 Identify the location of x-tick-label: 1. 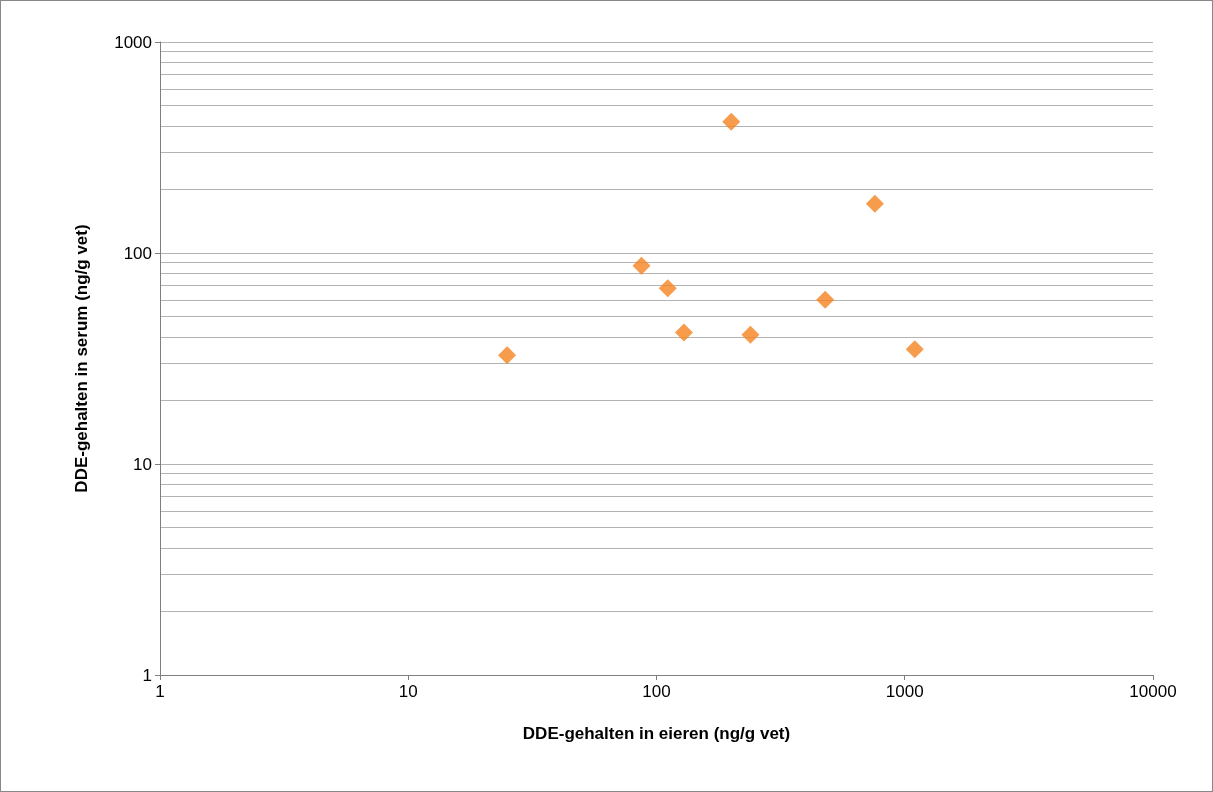
(160, 691).